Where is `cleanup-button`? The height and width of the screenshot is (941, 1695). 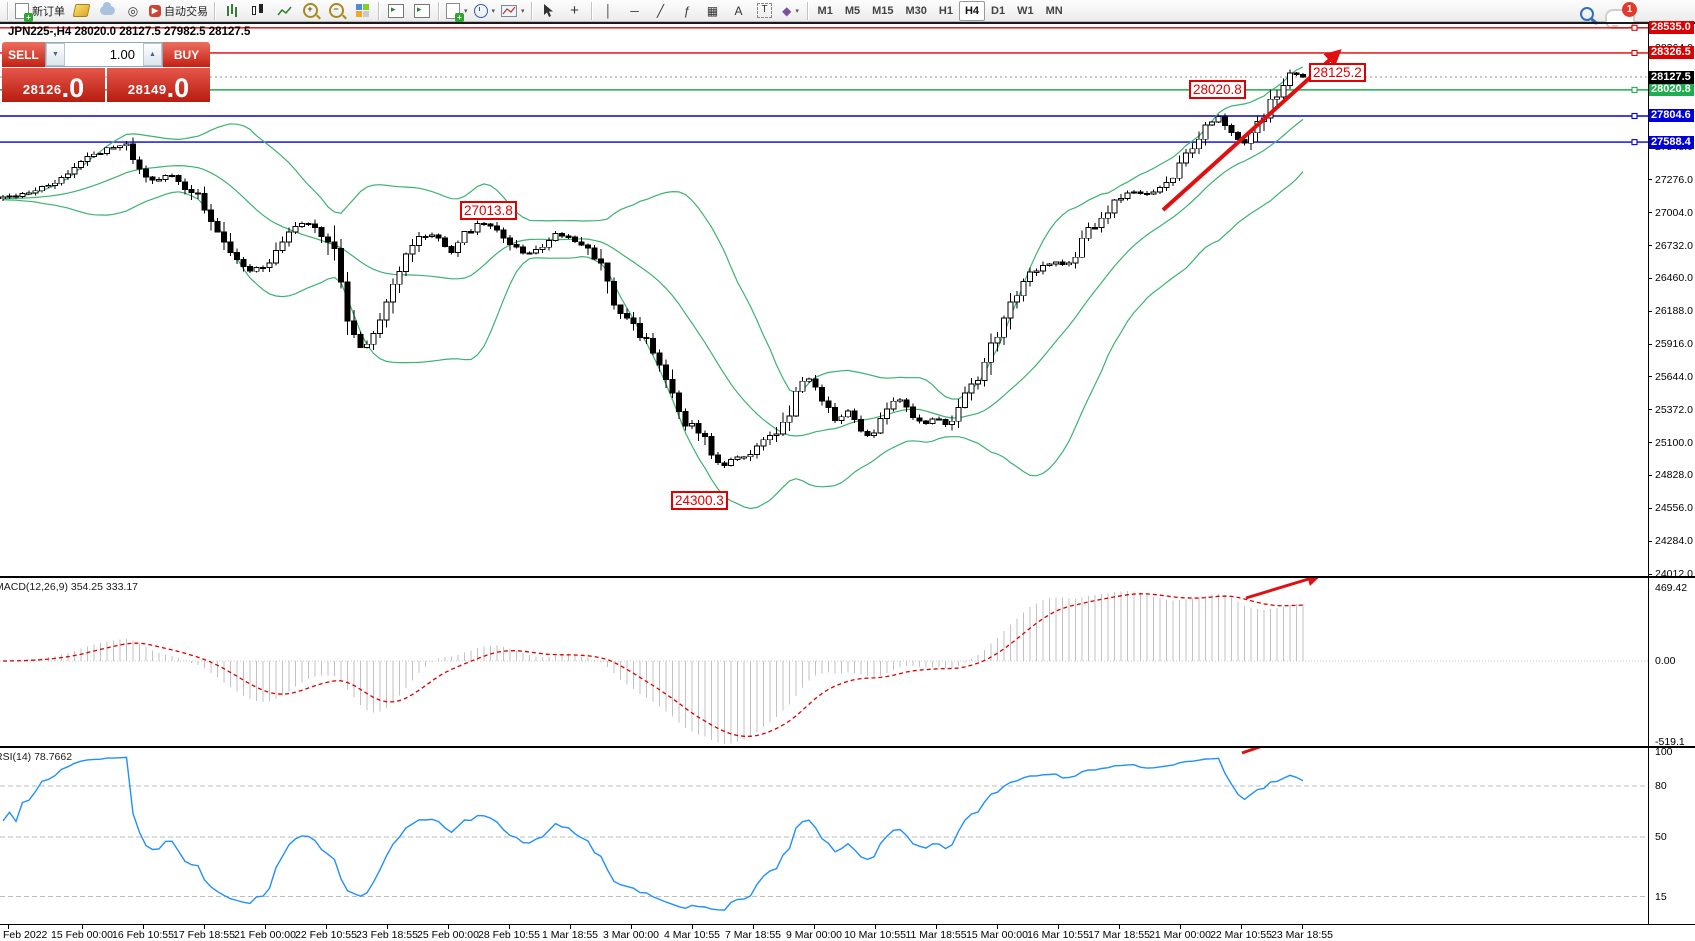 cleanup-button is located at coordinates (81, 11).